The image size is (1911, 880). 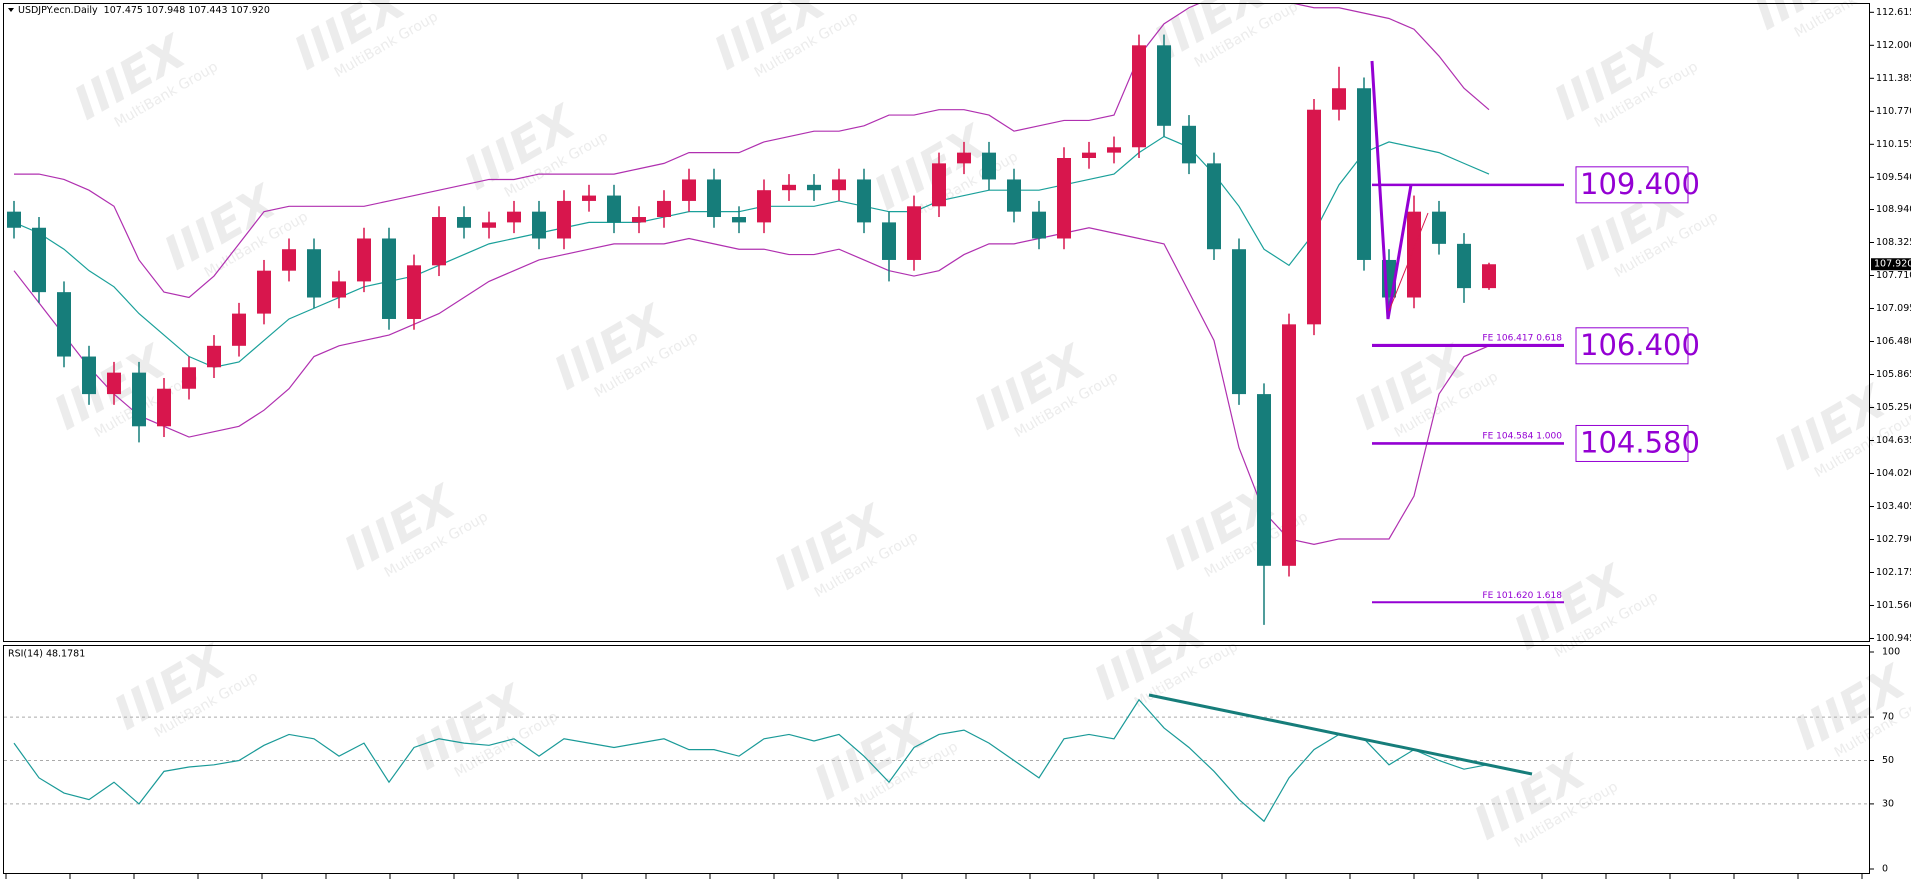 What do you see at coordinates (1893, 638) in the screenshot?
I see `y-tick-label: 100.945` at bounding box center [1893, 638].